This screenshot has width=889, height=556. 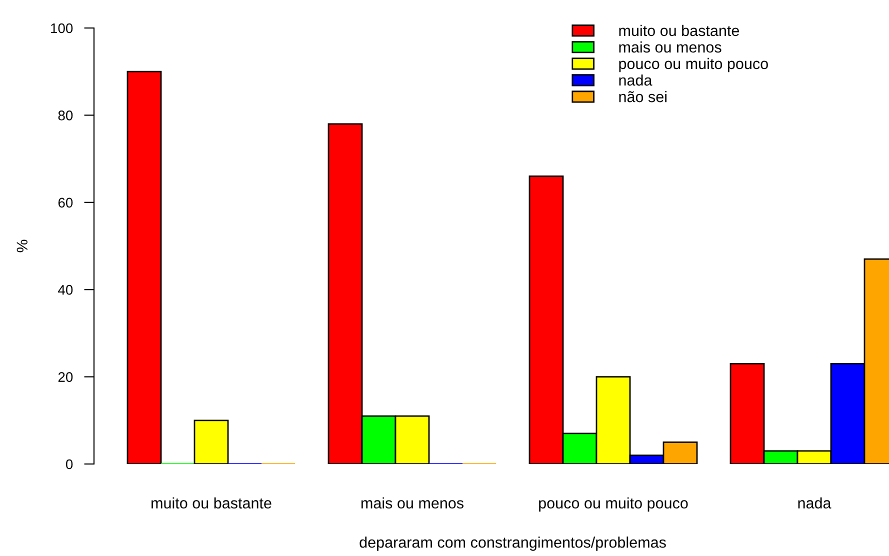 I want to click on x-axis-title: depararam com constrangimentos/problemas, so click(x=513, y=543).